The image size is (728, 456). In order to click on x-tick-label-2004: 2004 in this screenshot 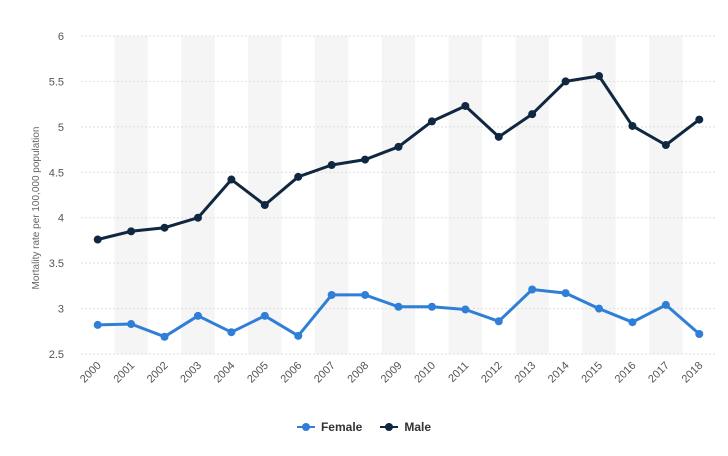, I will do `click(225, 373)`.